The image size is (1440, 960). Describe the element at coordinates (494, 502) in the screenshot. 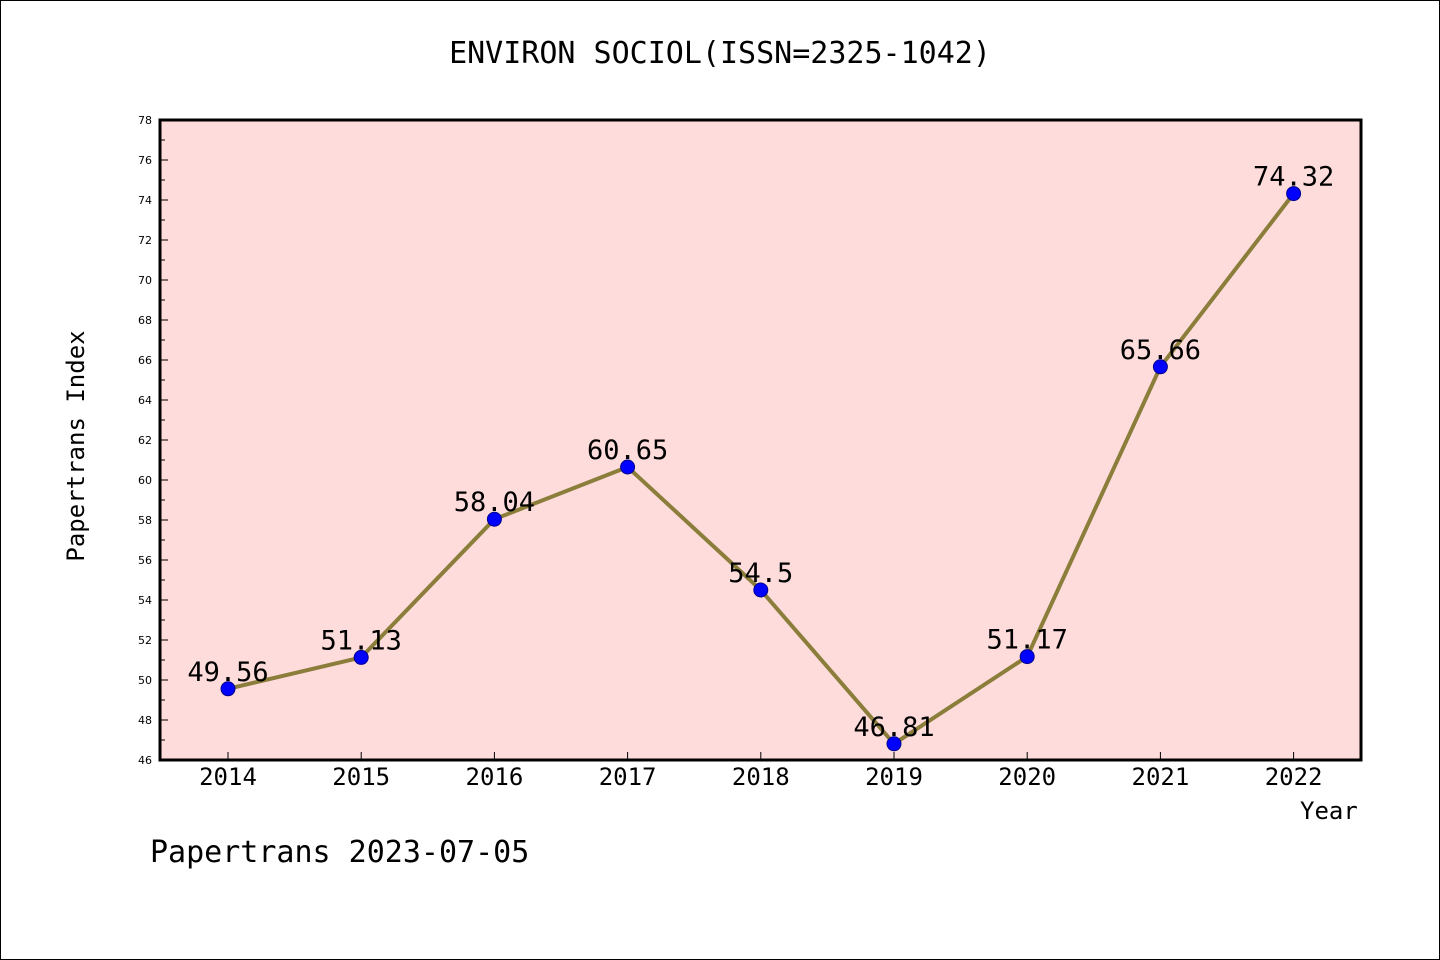

I see `data-label: 58.04` at that location.